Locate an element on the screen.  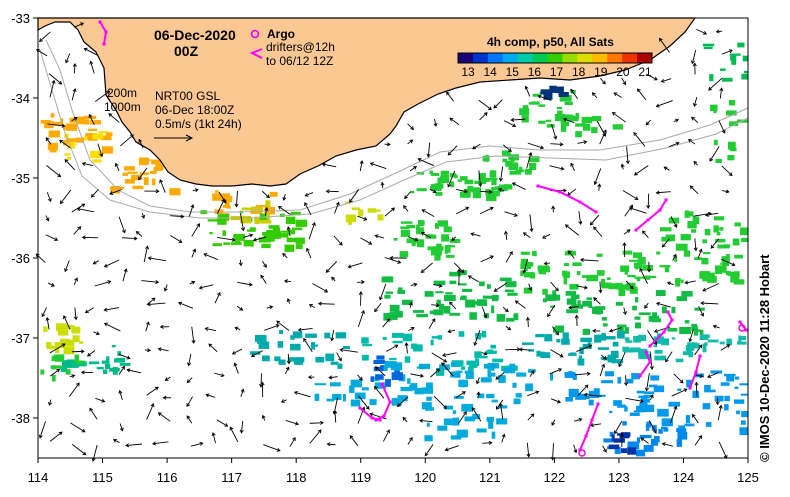
argo-float is located at coordinates (582, 453).